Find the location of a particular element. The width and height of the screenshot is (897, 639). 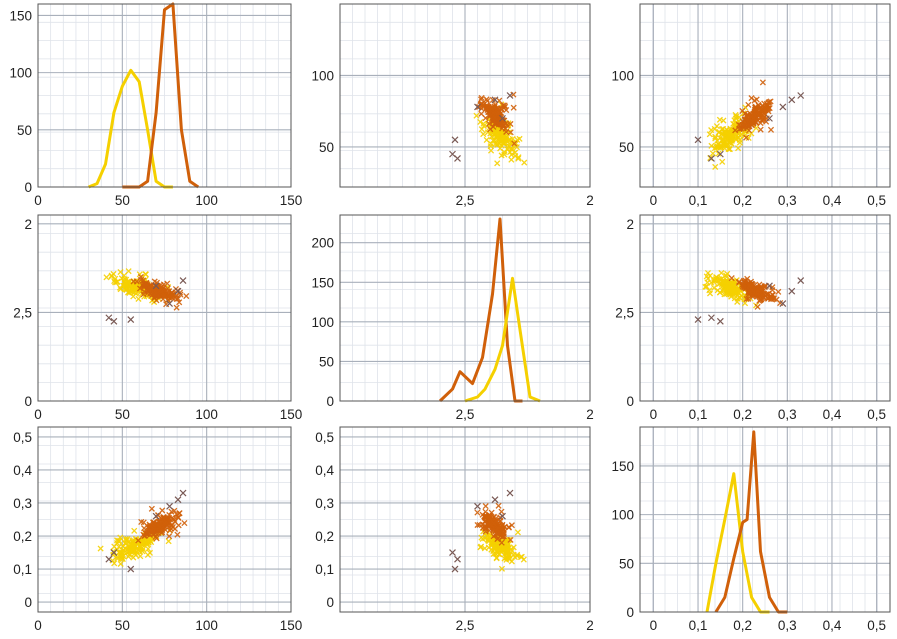

panel-r3-c3: 0 50 100 150 0 0,1 0,2 0,3 0,4 0,5 is located at coordinates (751, 529).